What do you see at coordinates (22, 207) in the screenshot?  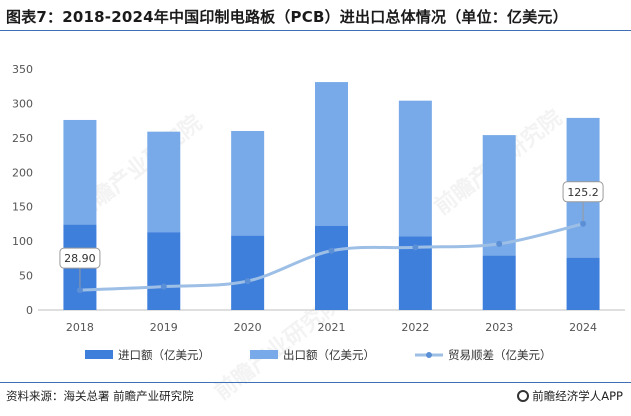 I see `y-tick-label: 150` at bounding box center [22, 207].